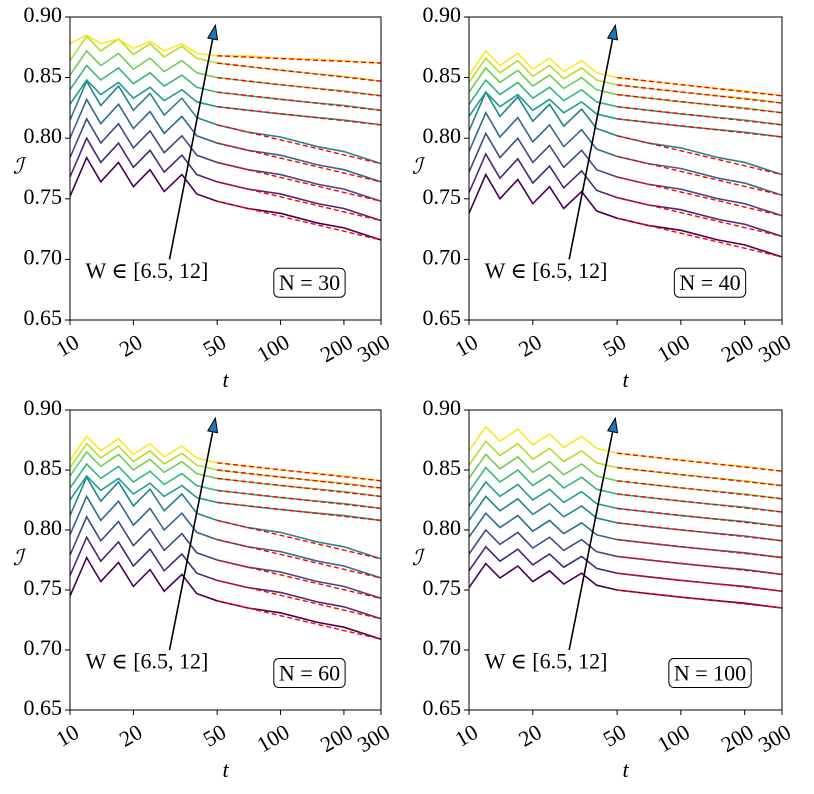 Image resolution: width=814 pixels, height=794 pixels. I want to click on axes-frame, so click(625, 560).